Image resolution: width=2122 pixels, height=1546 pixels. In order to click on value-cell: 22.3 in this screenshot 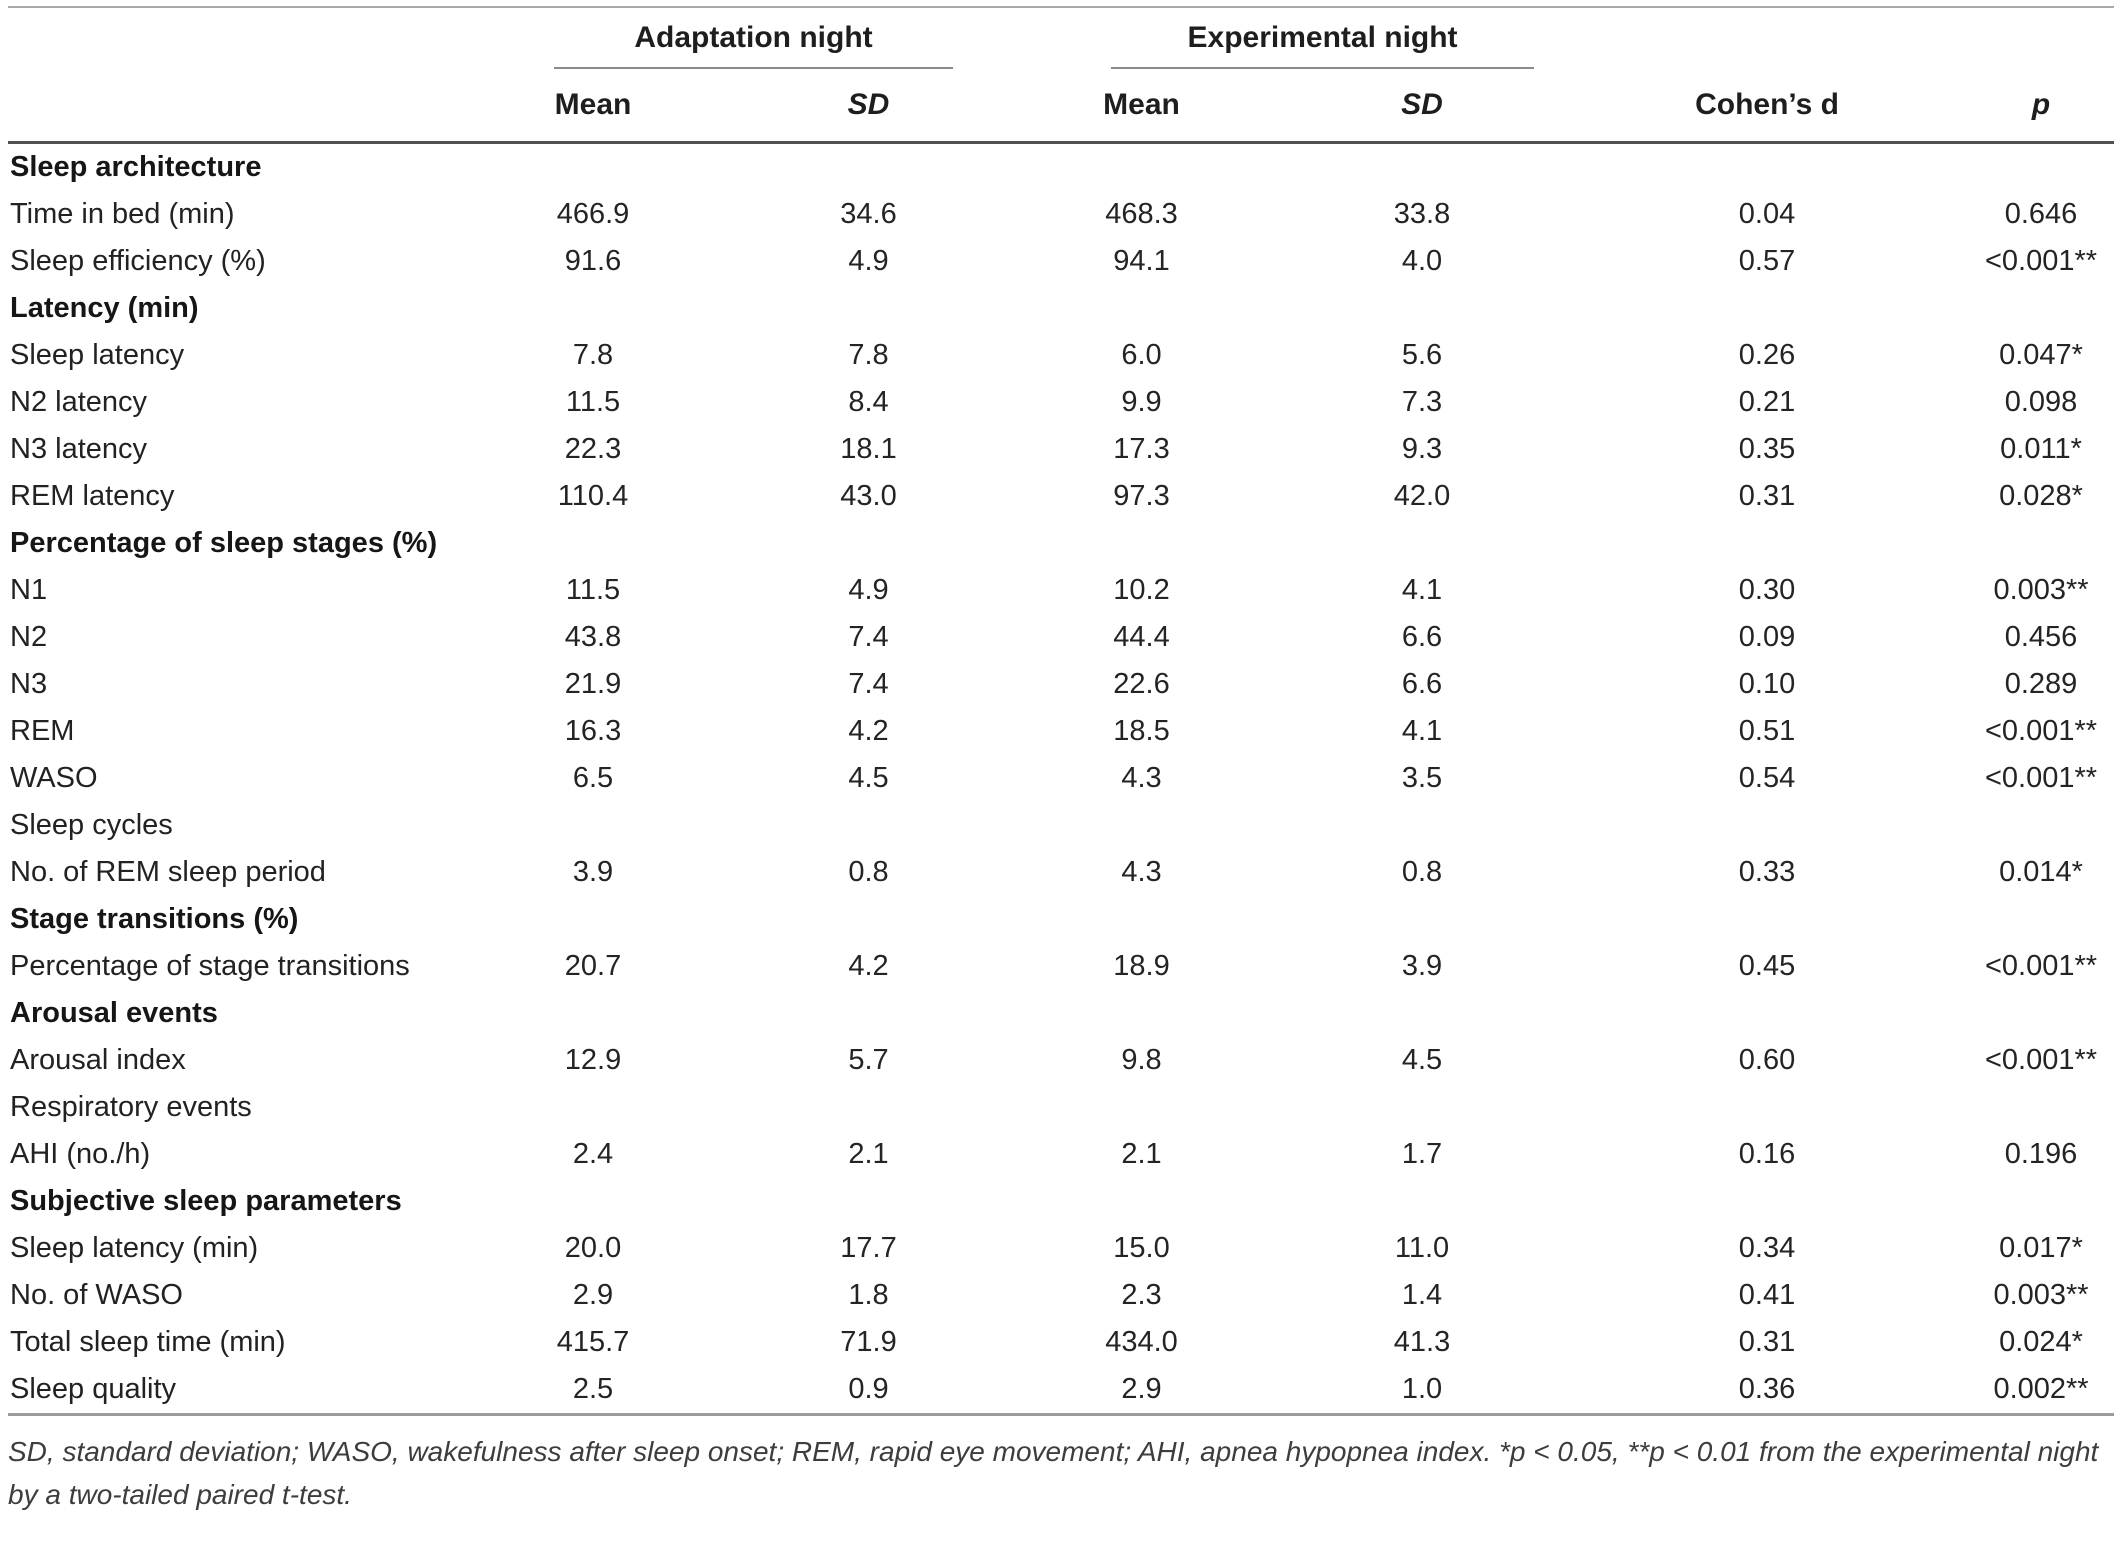, I will do `click(593, 449)`.